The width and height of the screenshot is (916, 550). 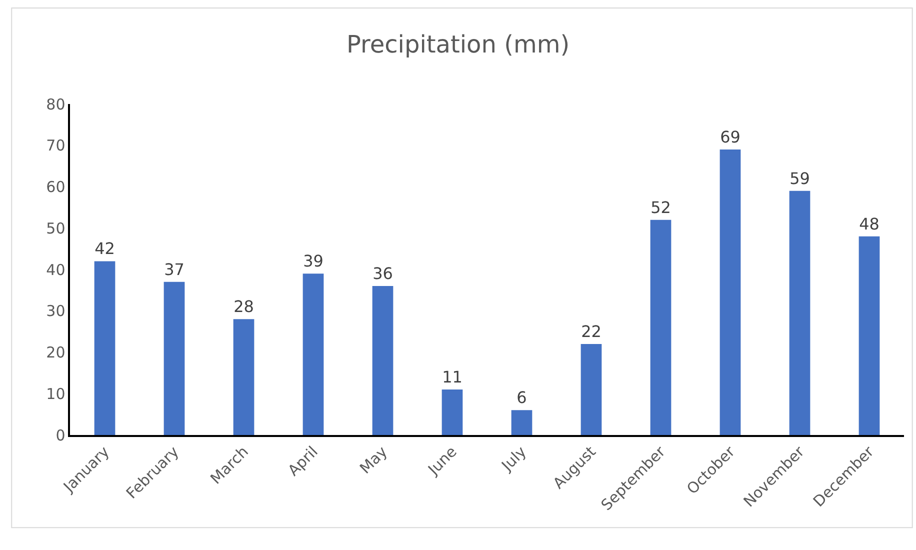 I want to click on y-tick-label: 50, so click(x=56, y=228).